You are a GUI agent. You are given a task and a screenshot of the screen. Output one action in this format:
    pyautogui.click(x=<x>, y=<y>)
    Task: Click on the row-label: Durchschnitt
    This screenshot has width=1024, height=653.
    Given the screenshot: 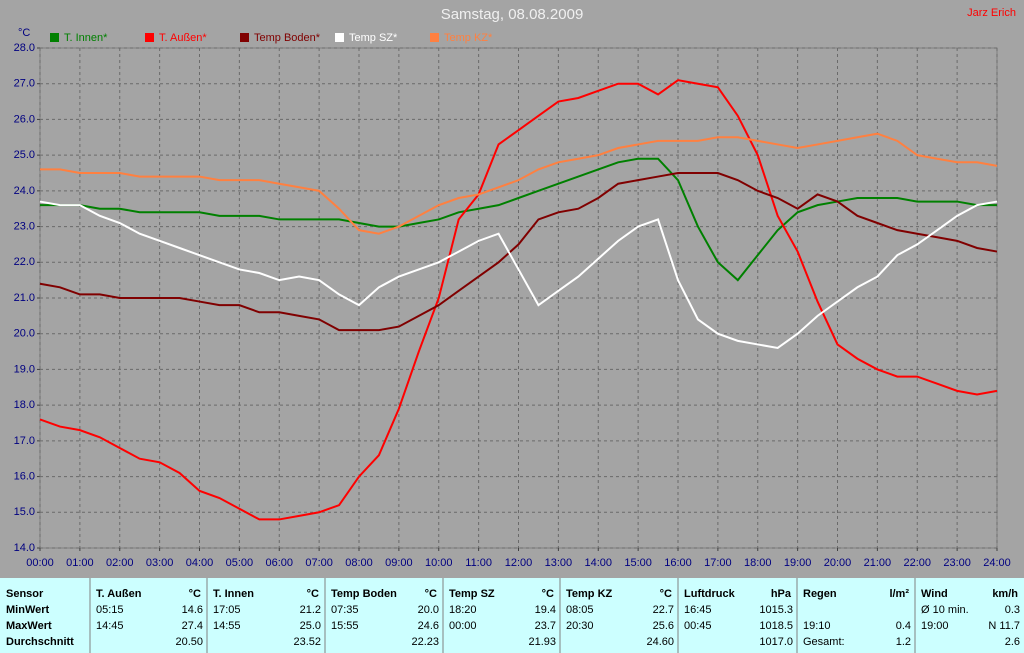 What is the action you would take?
    pyautogui.click(x=40, y=642)
    